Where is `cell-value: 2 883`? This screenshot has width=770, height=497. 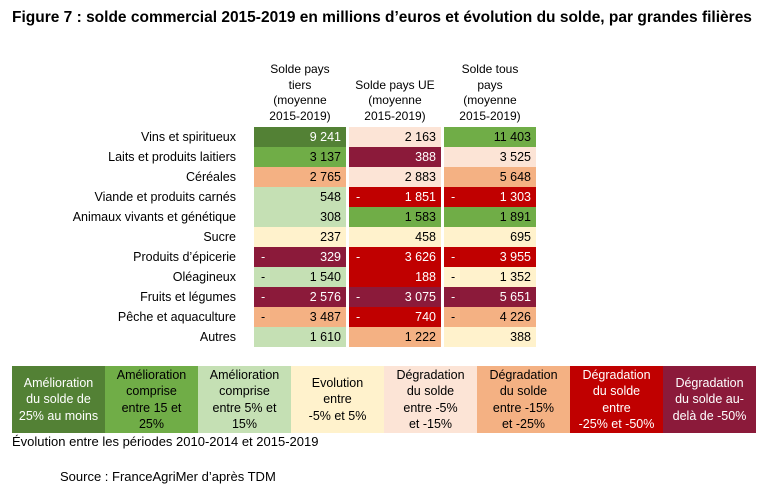
cell-value: 2 883 is located at coordinates (420, 177).